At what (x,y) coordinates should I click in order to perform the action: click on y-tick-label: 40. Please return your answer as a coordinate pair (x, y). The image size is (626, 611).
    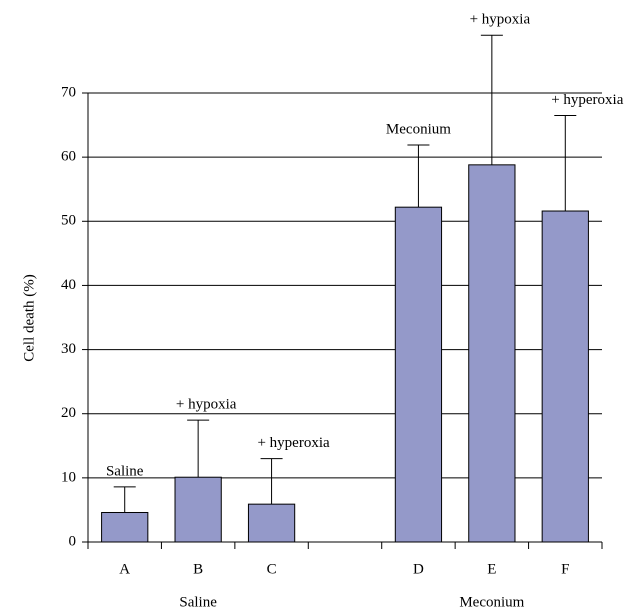
    Looking at the image, I should click on (68, 285).